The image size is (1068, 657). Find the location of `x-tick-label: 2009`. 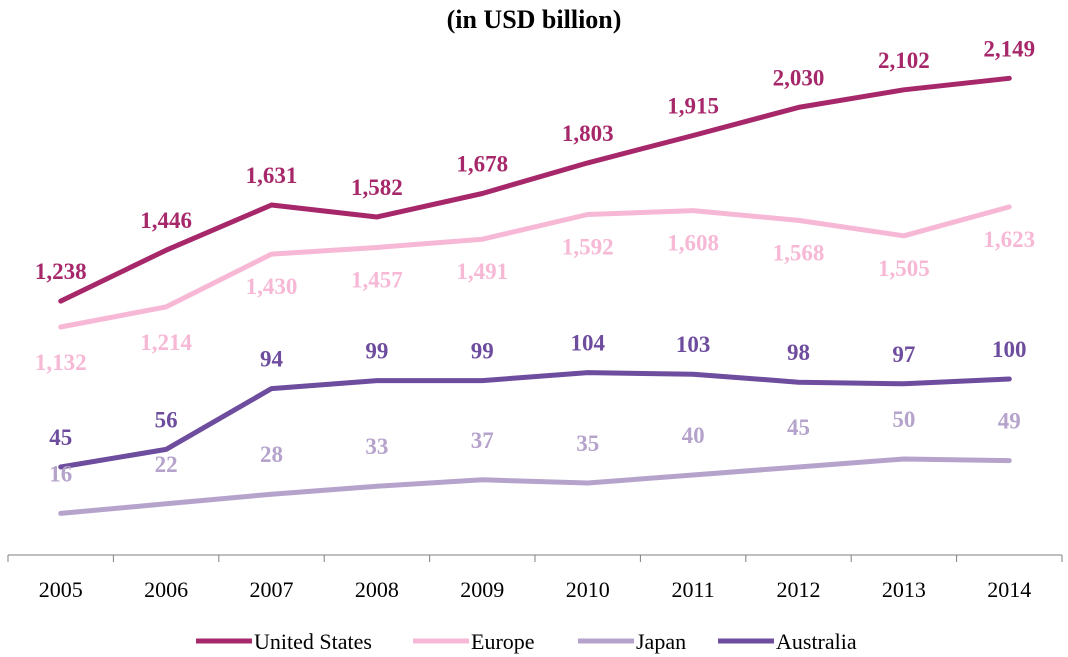

x-tick-label: 2009 is located at coordinates (482, 589).